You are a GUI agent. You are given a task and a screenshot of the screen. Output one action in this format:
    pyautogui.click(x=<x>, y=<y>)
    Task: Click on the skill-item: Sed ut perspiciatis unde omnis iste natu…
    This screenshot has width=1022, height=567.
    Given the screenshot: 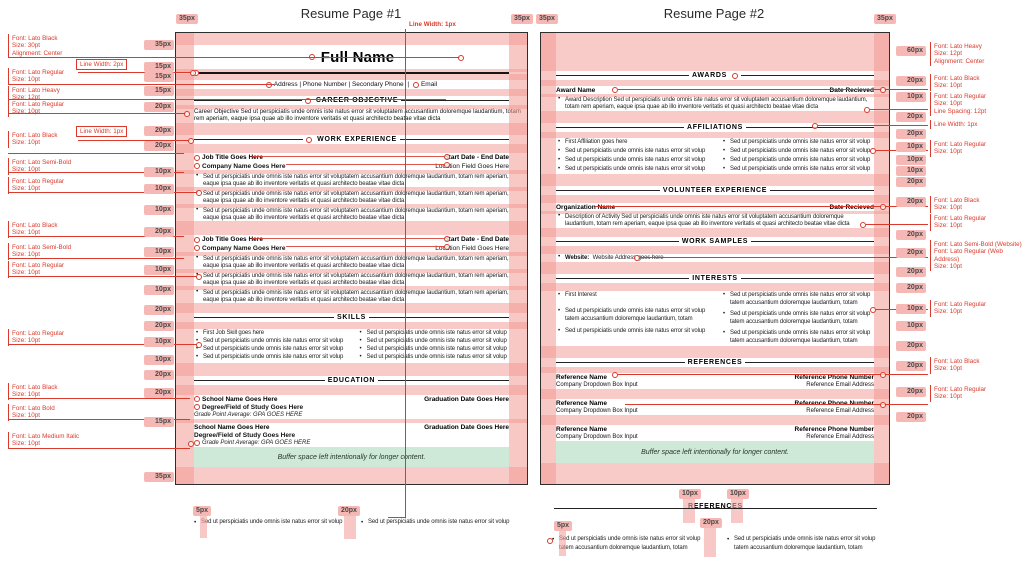 What is the action you would take?
    pyautogui.click(x=434, y=357)
    